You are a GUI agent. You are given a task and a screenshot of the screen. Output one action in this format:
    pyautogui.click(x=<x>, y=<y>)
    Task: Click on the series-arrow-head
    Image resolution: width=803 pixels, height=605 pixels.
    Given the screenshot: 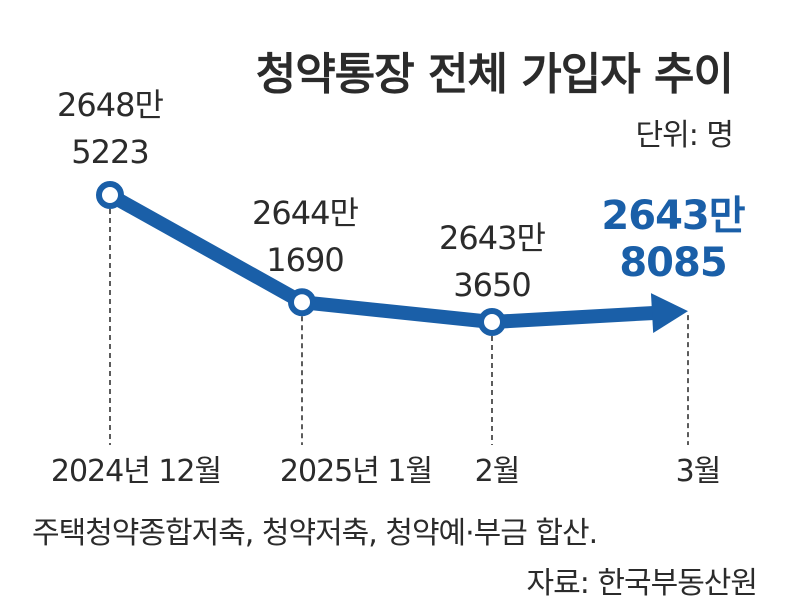 What is the action you would take?
    pyautogui.click(x=669, y=313)
    